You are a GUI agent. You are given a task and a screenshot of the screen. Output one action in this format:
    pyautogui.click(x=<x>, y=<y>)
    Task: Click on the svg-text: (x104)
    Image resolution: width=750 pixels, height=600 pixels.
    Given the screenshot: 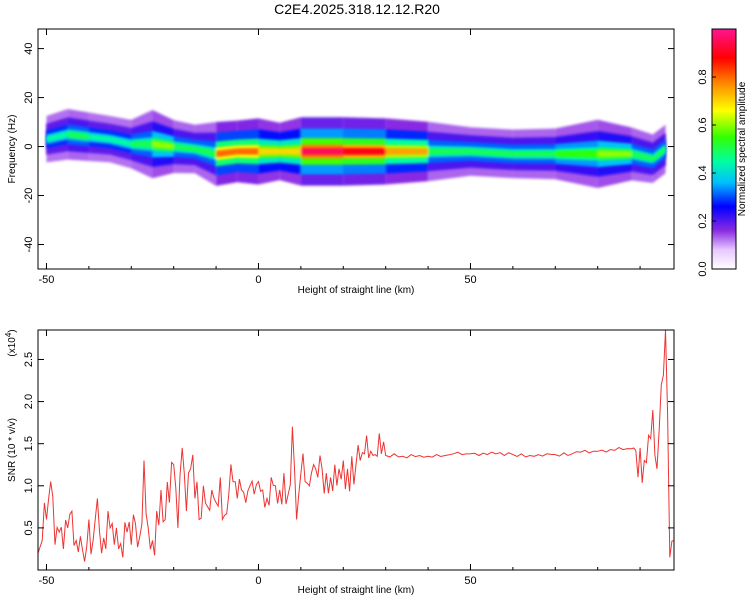 What is the action you would take?
    pyautogui.click(x=11, y=342)
    